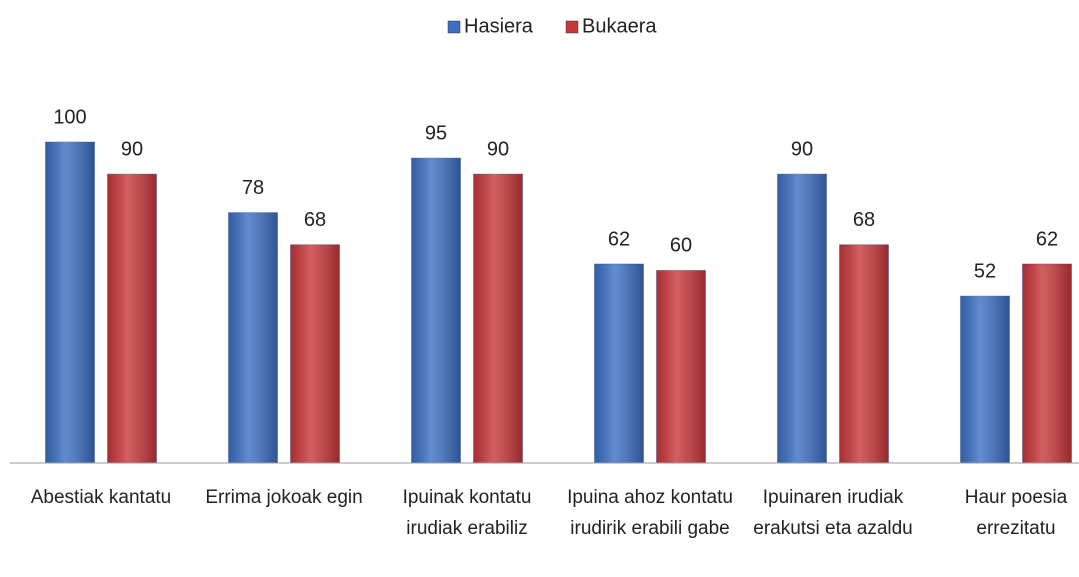 The width and height of the screenshot is (1079, 577). Describe the element at coordinates (101, 497) in the screenshot. I see `x-tick-label: Abestiak kantatu` at that location.